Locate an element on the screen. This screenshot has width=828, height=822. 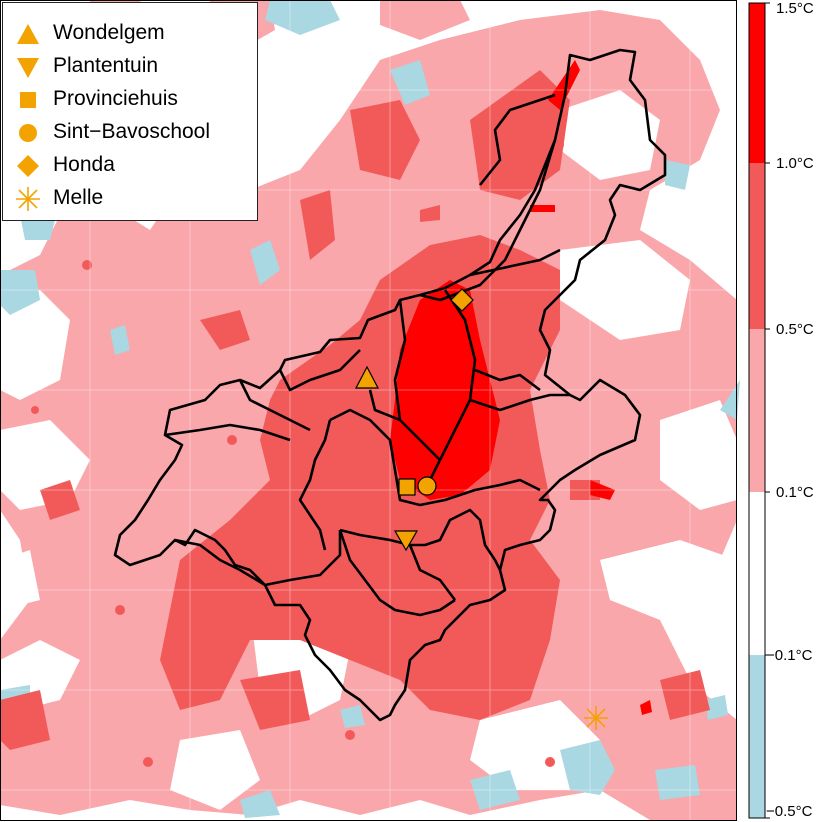
legend-item-melle: Melle is located at coordinates (130, 199).